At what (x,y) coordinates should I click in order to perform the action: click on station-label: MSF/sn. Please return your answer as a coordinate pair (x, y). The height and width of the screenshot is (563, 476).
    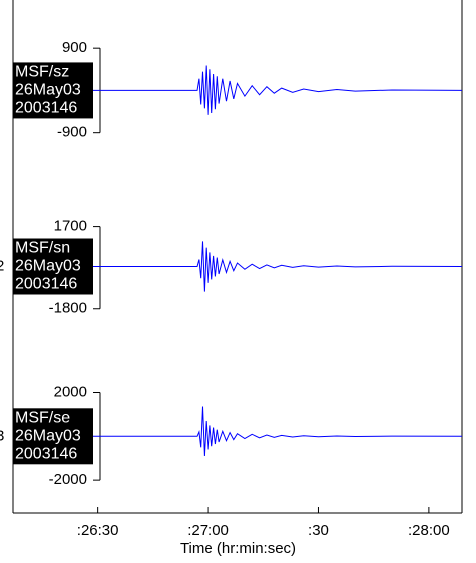
    Looking at the image, I should click on (42, 248).